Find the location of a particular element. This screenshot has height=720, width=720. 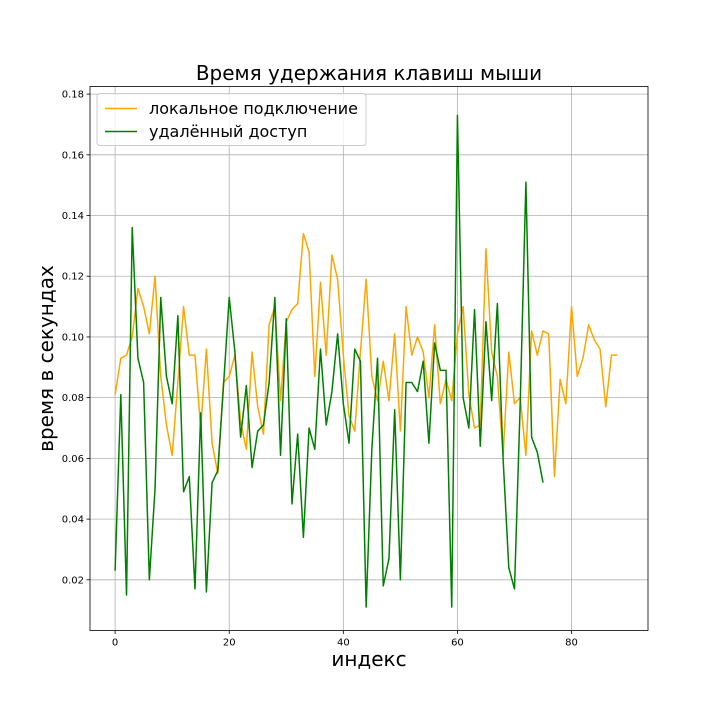

x-tick-label: 60 is located at coordinates (457, 643).